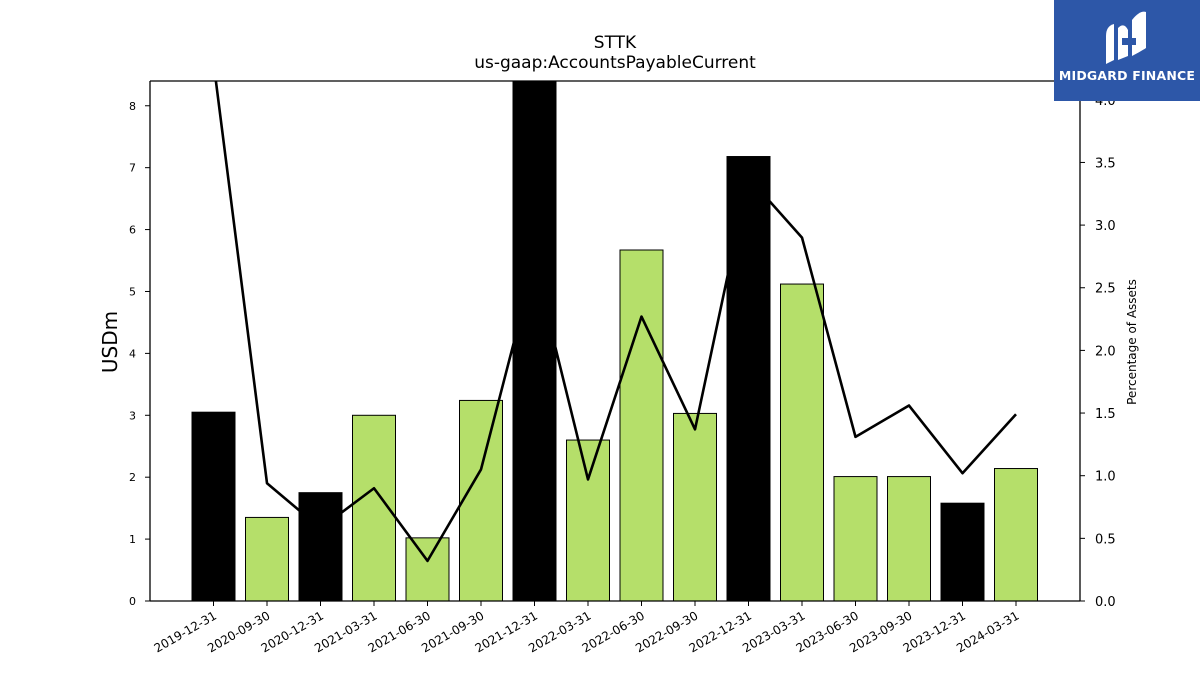  Describe the element at coordinates (132, 291) in the screenshot. I see `y-tick-label: 5` at that location.